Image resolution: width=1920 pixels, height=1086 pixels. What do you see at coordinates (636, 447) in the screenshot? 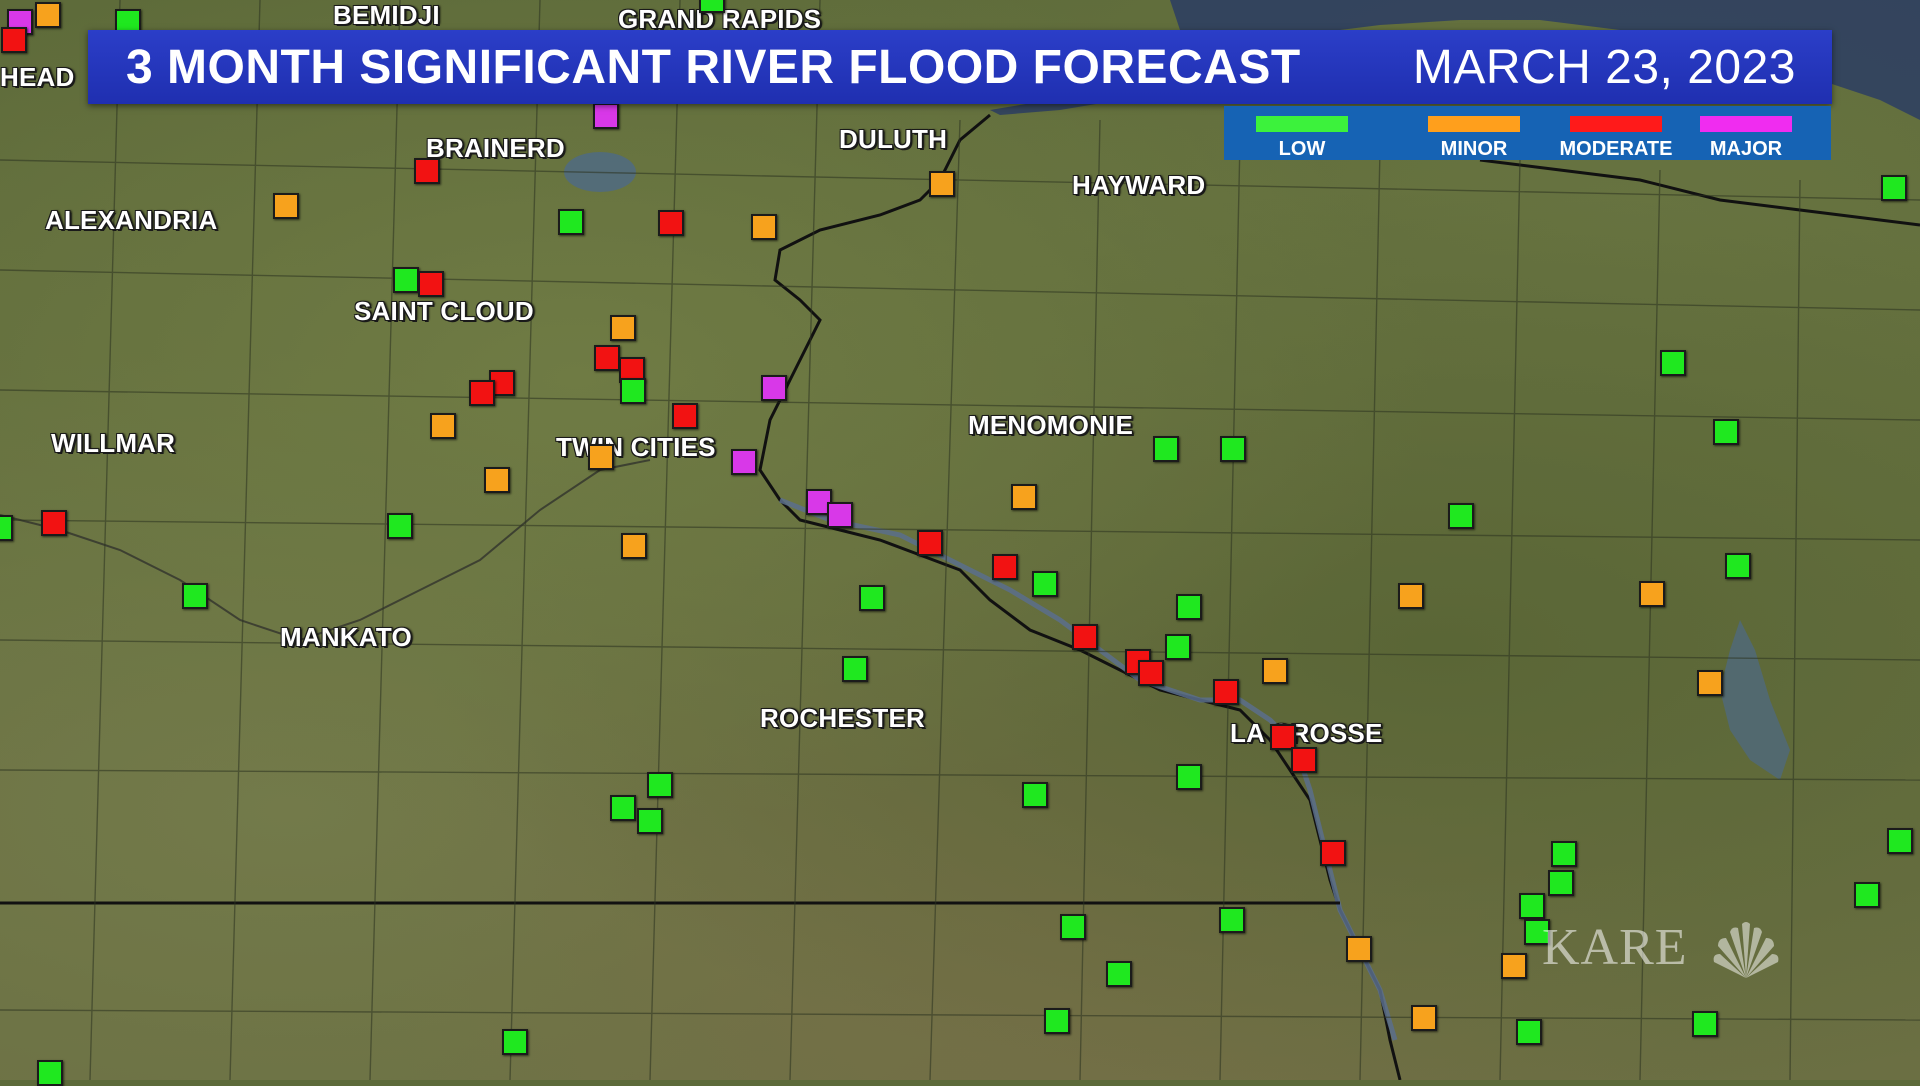
I see `city-label-twin-cities: TWIN CITIES` at bounding box center [636, 447].